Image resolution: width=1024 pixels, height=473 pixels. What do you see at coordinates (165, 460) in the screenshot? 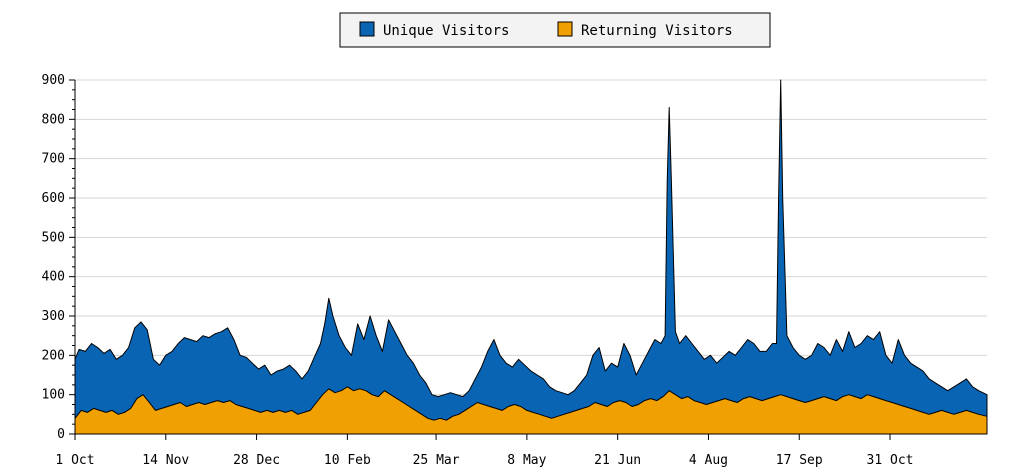
I see `x-tick-label-1: 14 Nov` at bounding box center [165, 460].